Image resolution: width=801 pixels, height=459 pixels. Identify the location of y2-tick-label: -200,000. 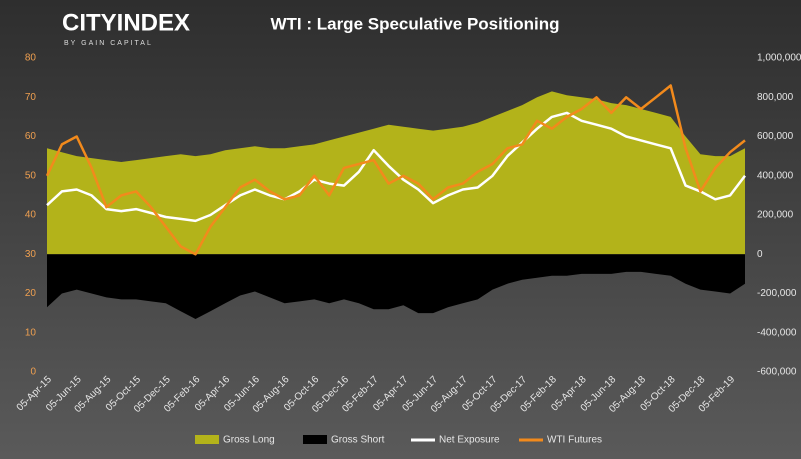
(777, 293).